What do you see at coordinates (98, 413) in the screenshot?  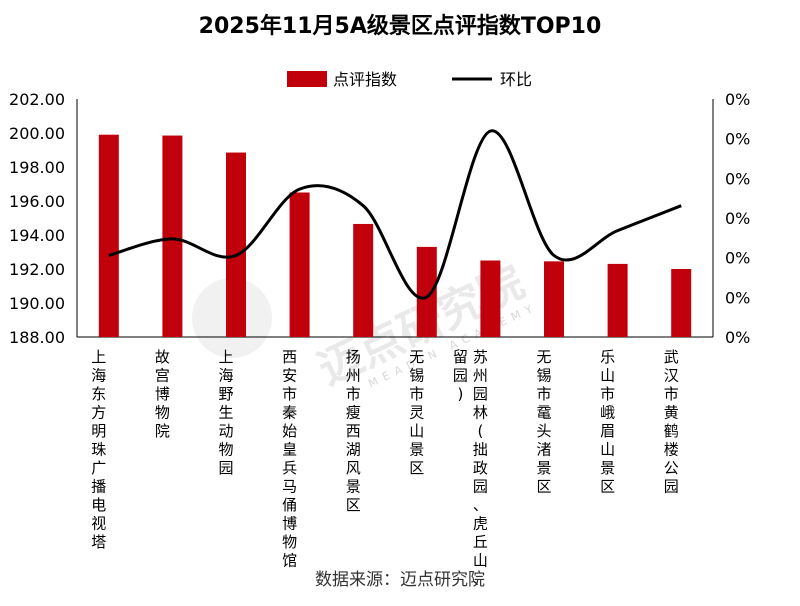 I see `category-label-char: 方` at bounding box center [98, 413].